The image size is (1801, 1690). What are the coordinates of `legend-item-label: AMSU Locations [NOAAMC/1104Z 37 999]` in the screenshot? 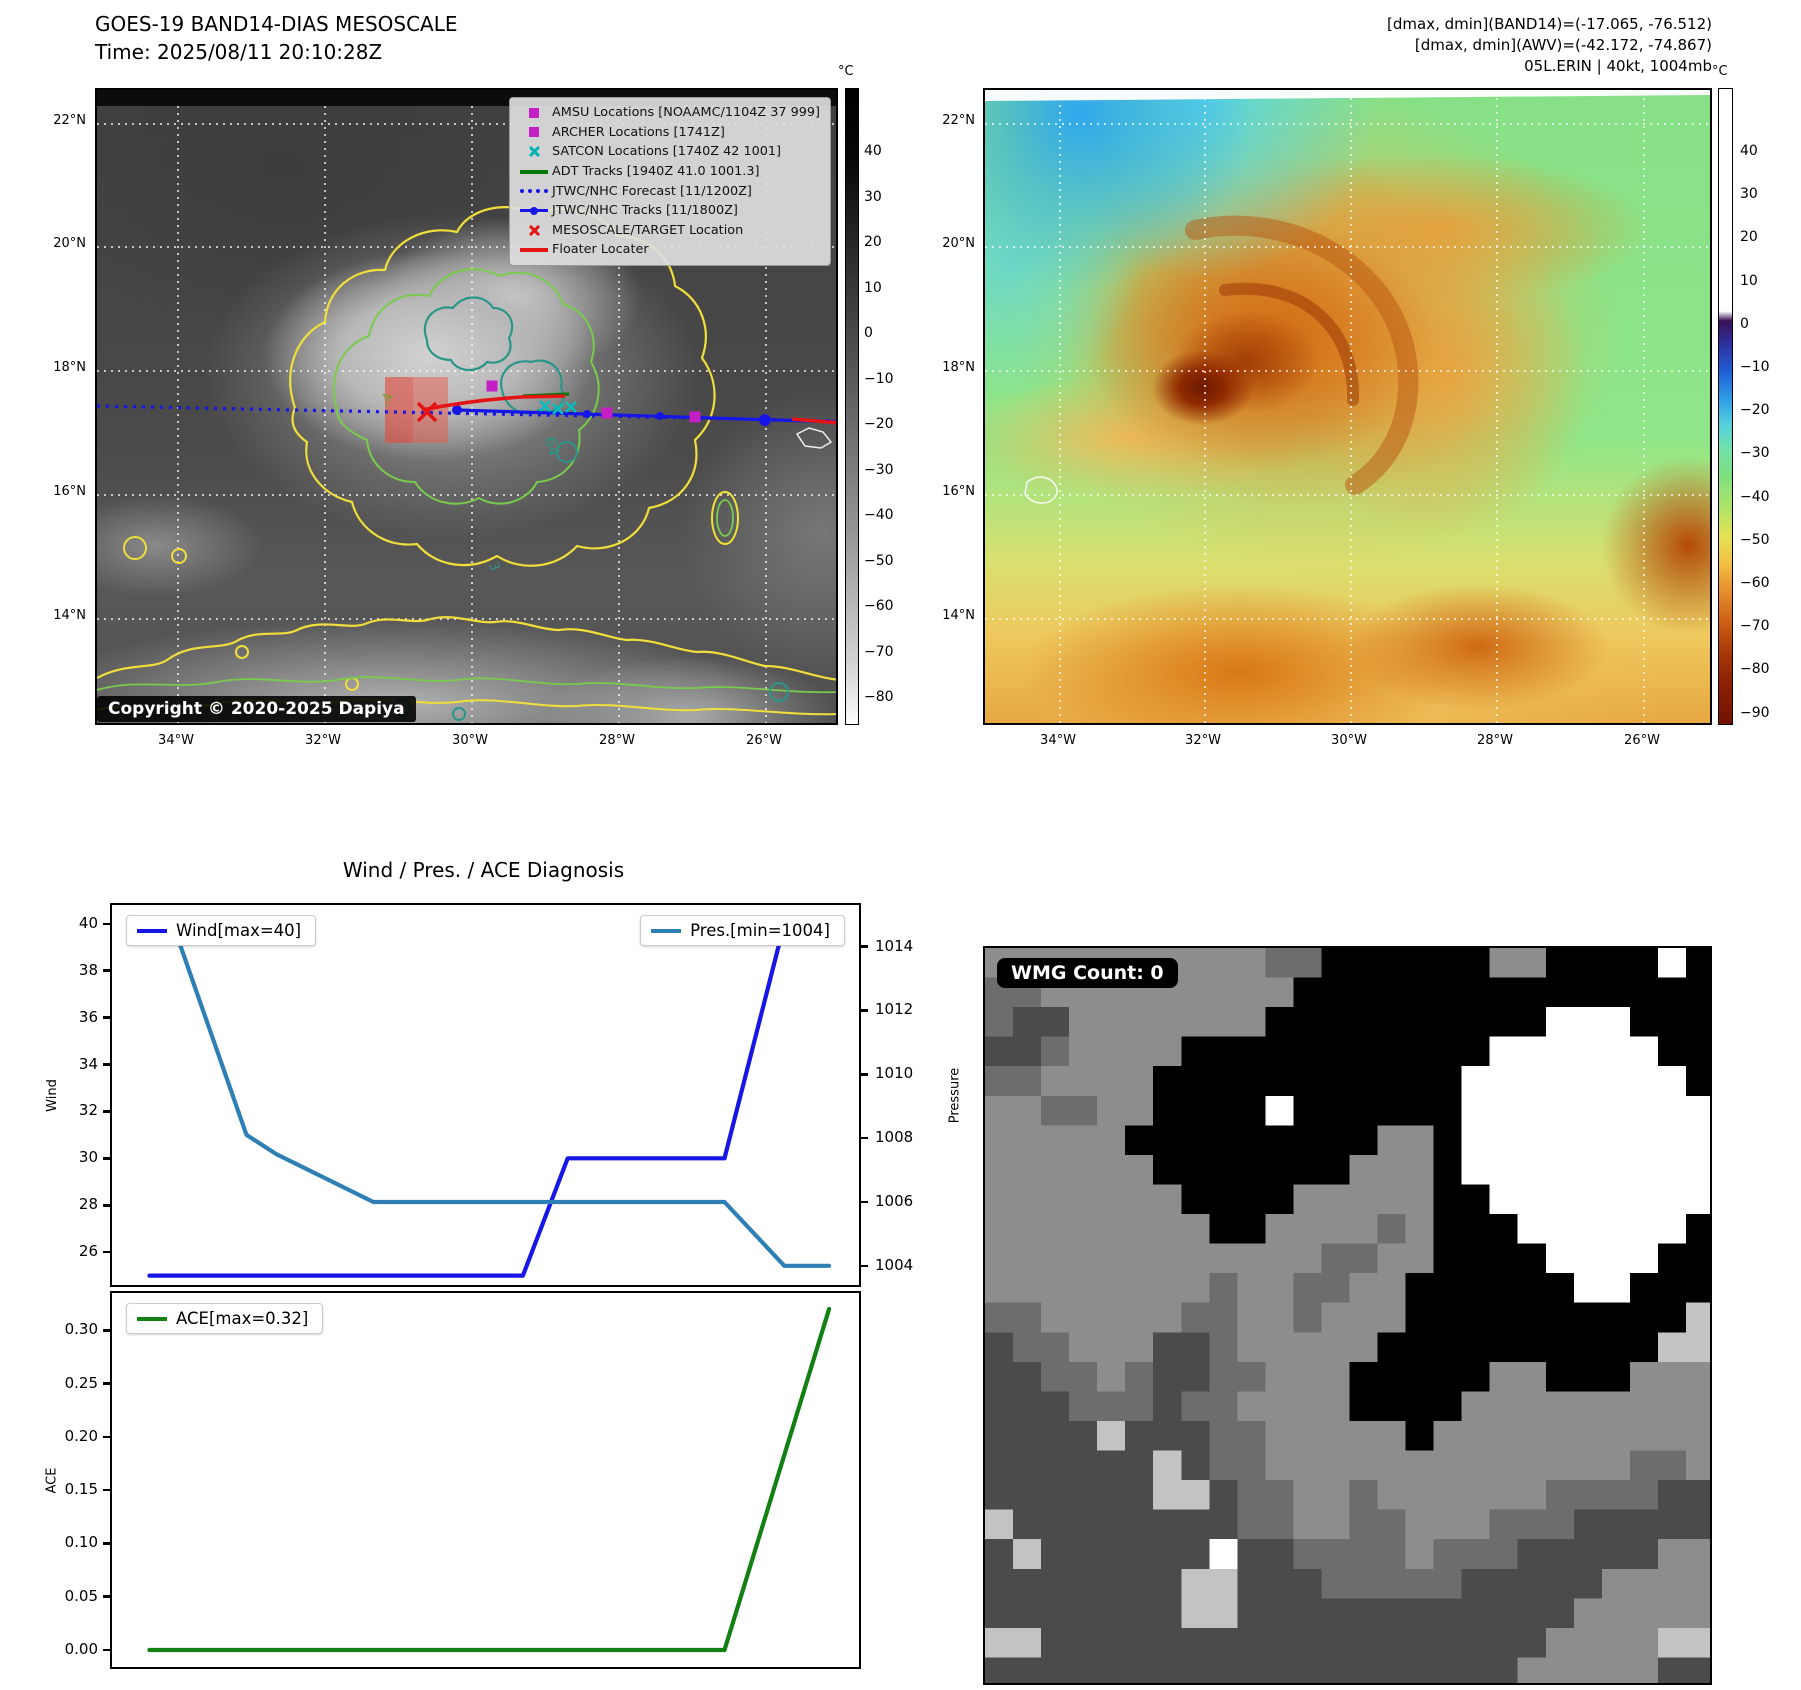 It's located at (686, 113).